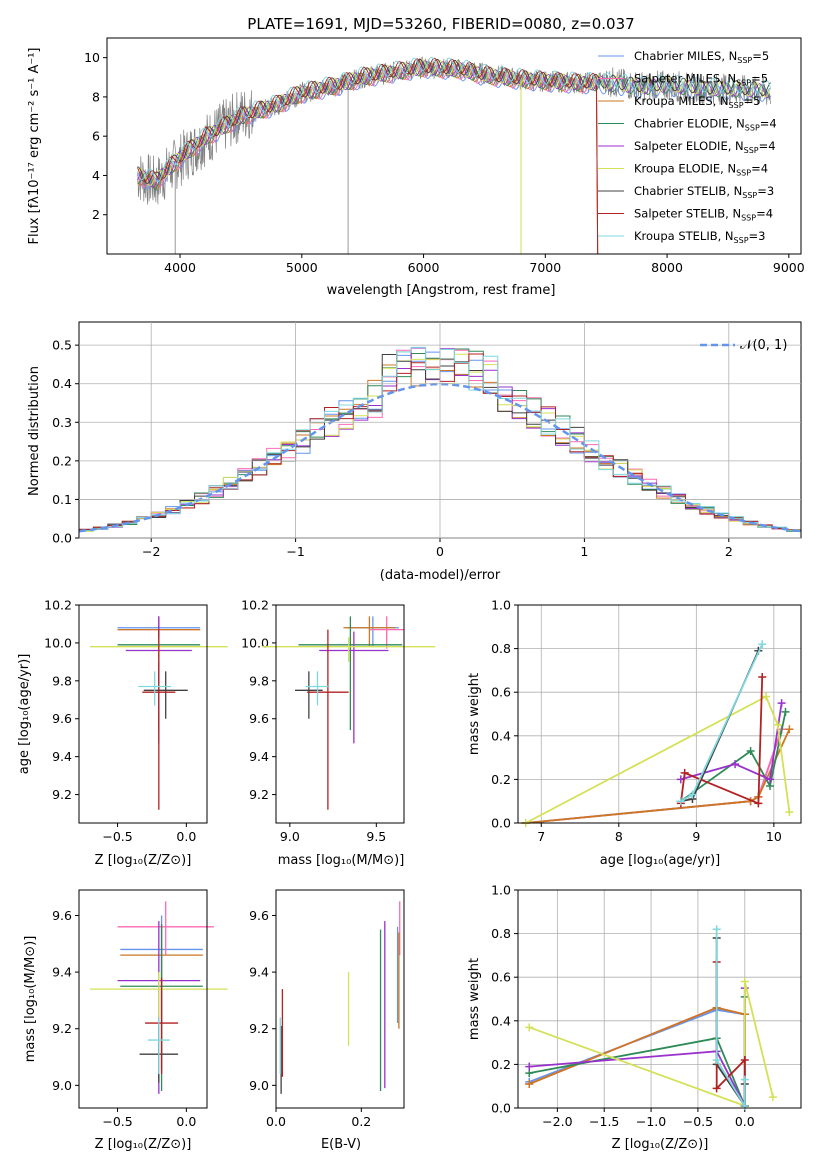  I want to click on age-vs-mass-y-tick-label: 9.8, so click(259, 680).